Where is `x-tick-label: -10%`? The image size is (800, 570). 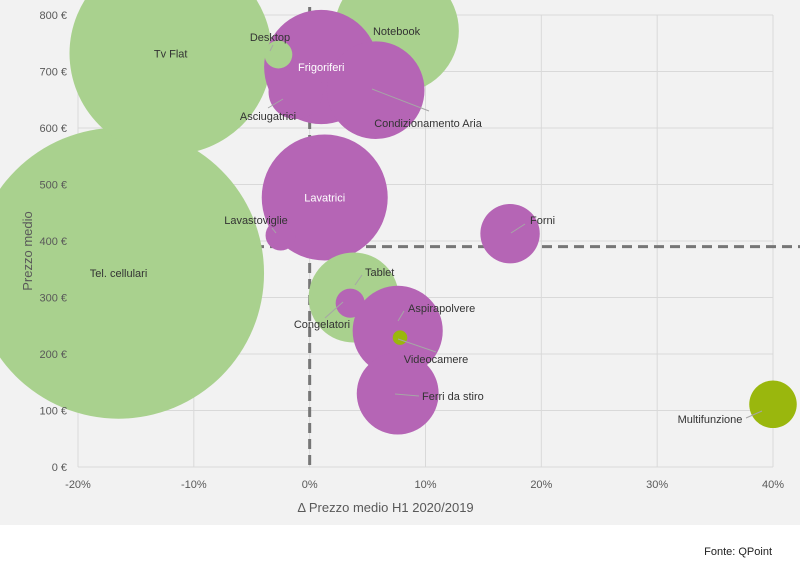 x-tick-label: -10% is located at coordinates (194, 485).